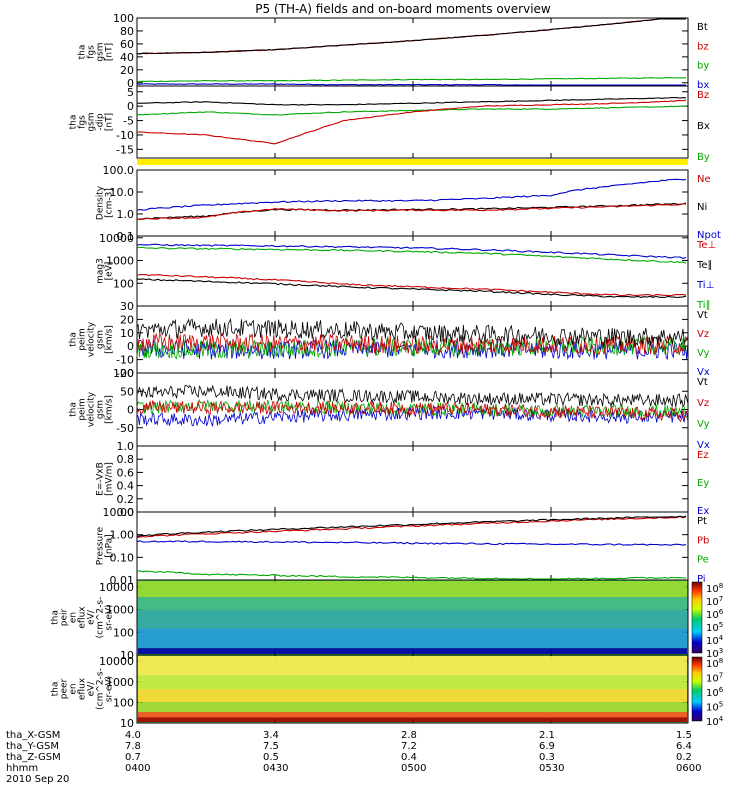 This screenshot has height=800, width=750. What do you see at coordinates (389, 124) in the screenshot?
I see `panel-fgs-dipole: 50 -5-10-15 tha fgs gsm -dip [nT] Bz Bx By` at bounding box center [389, 124].